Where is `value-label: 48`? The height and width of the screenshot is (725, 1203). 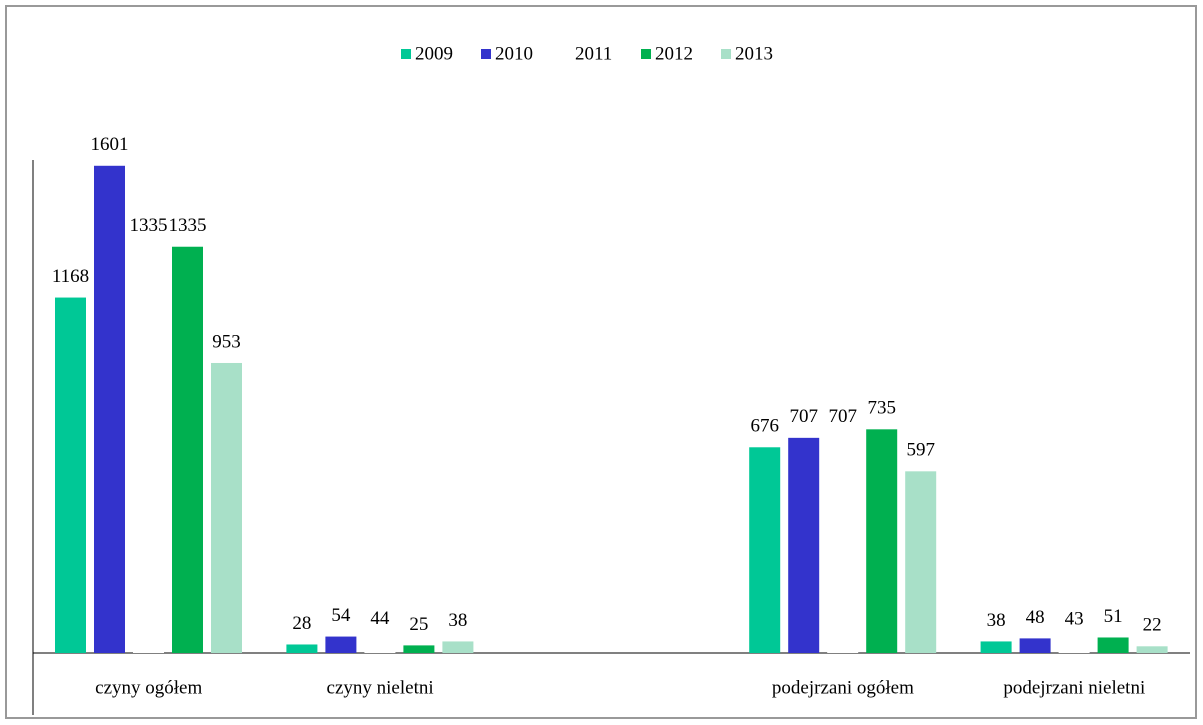
value-label: 48 is located at coordinates (1035, 617).